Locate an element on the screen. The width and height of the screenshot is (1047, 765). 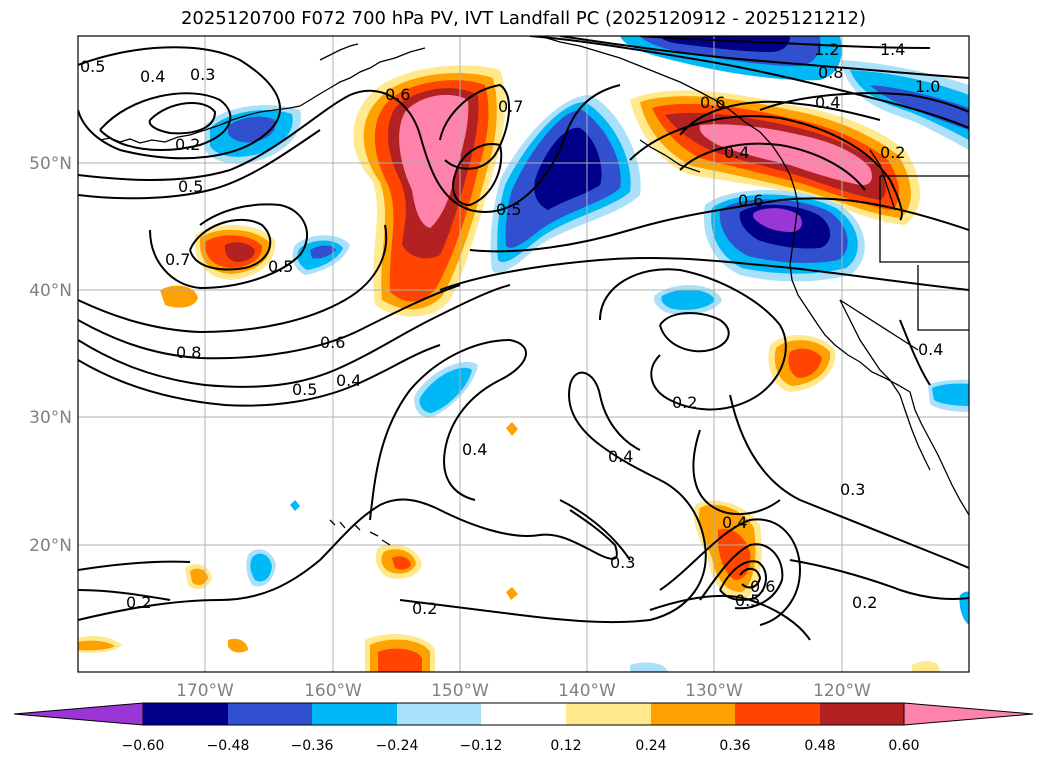
contour-label: 1.0 is located at coordinates (927, 86).